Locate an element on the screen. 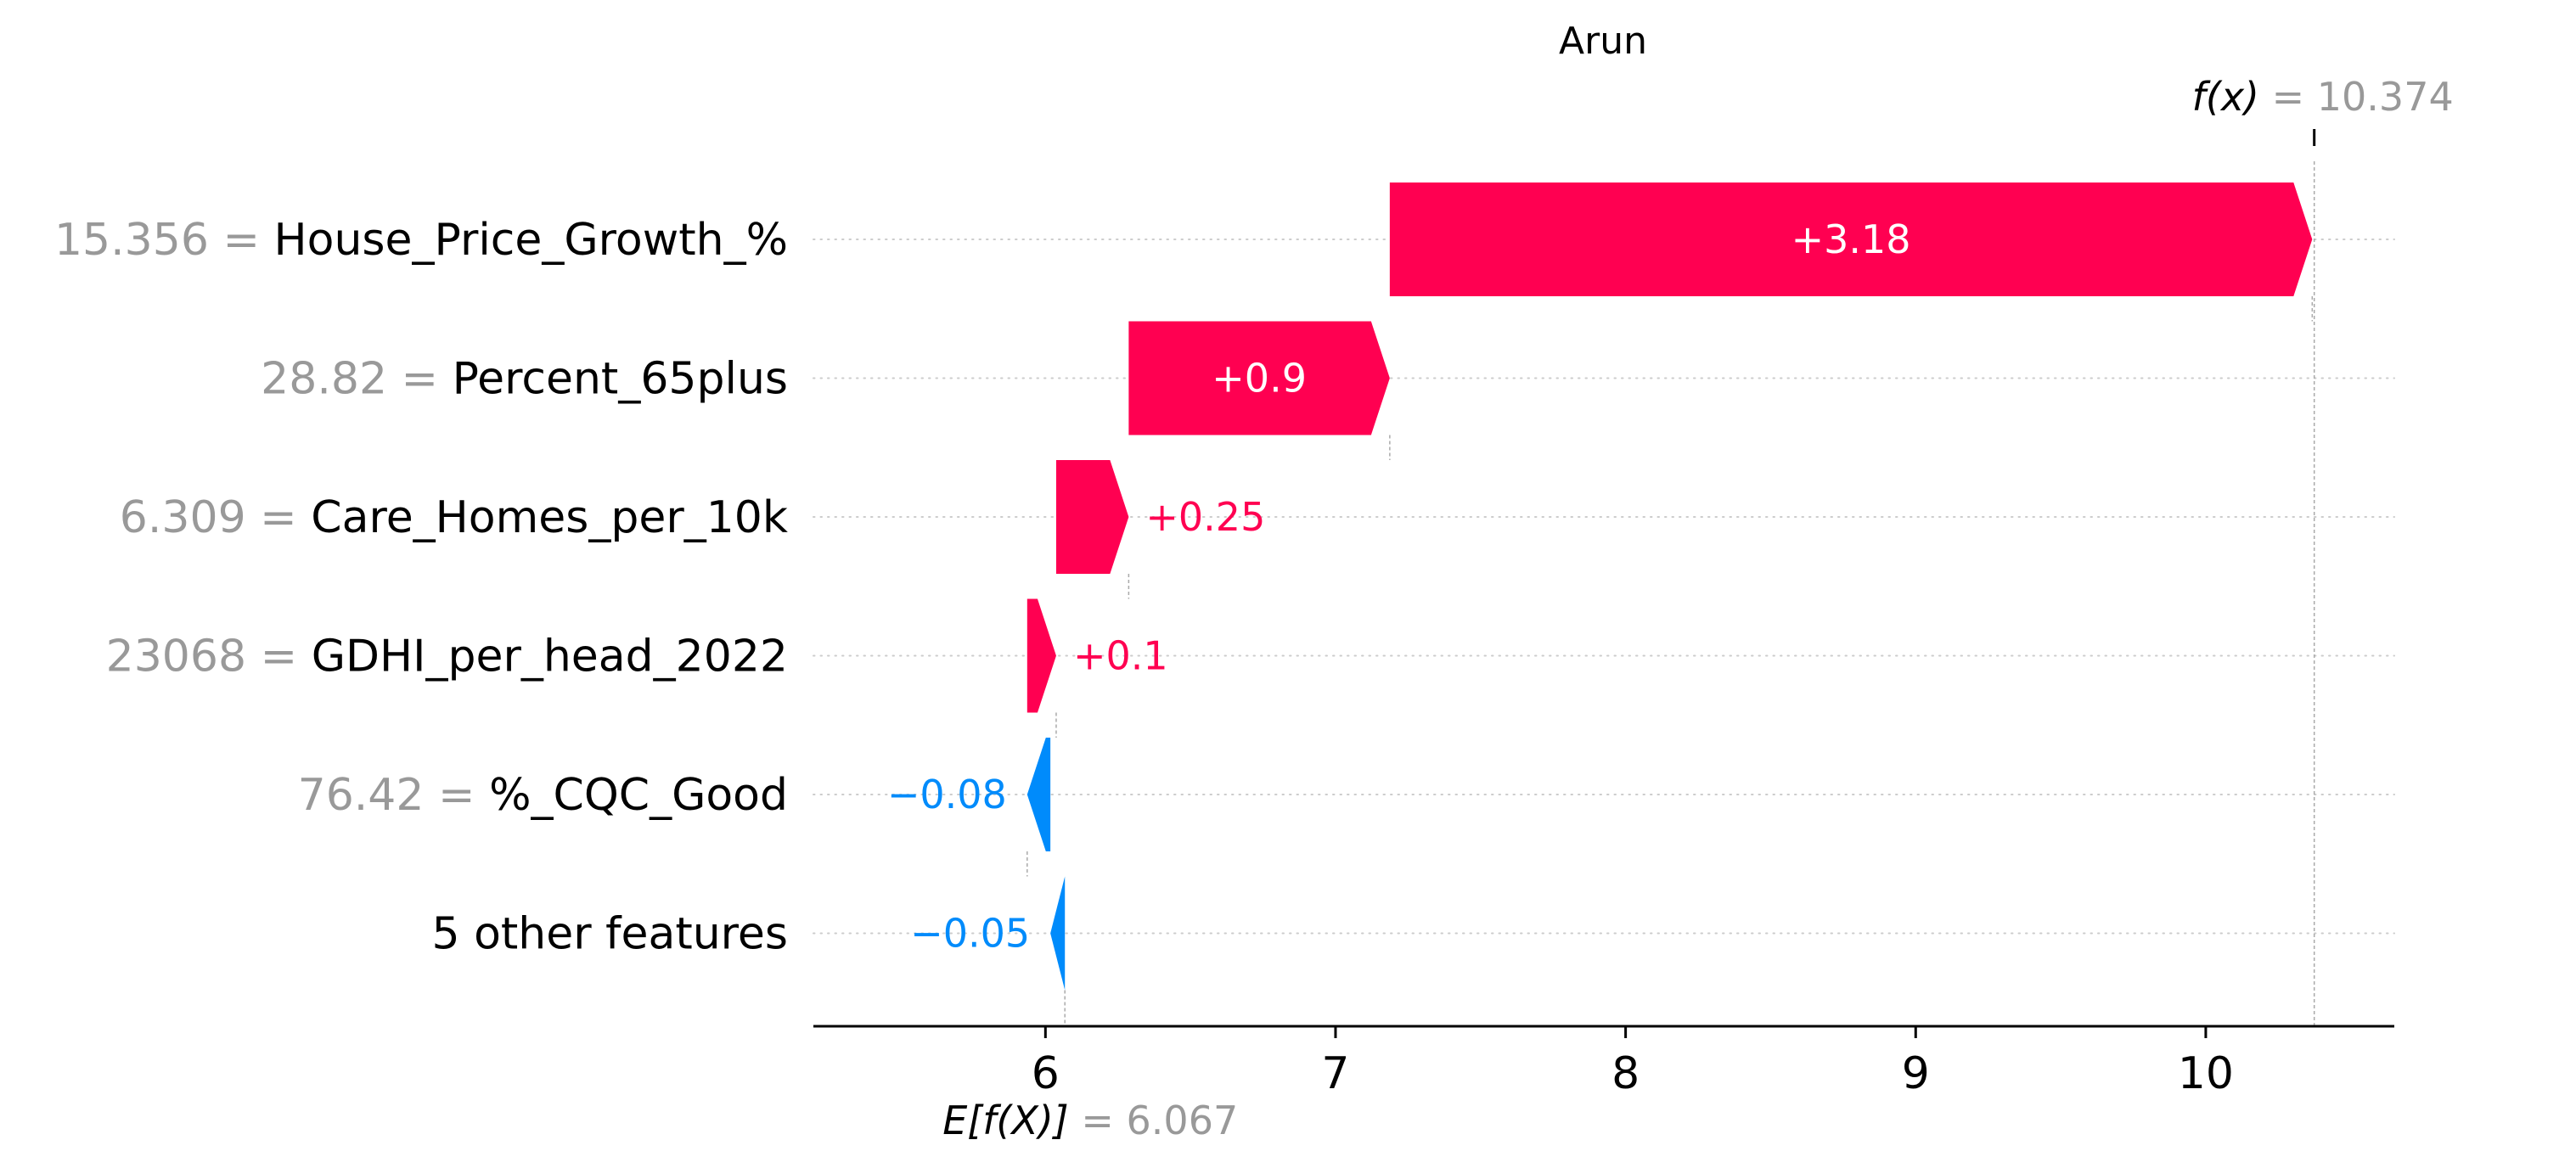 The width and height of the screenshot is (2576, 1168). bar-value-label: +0.1 is located at coordinates (1120, 656).